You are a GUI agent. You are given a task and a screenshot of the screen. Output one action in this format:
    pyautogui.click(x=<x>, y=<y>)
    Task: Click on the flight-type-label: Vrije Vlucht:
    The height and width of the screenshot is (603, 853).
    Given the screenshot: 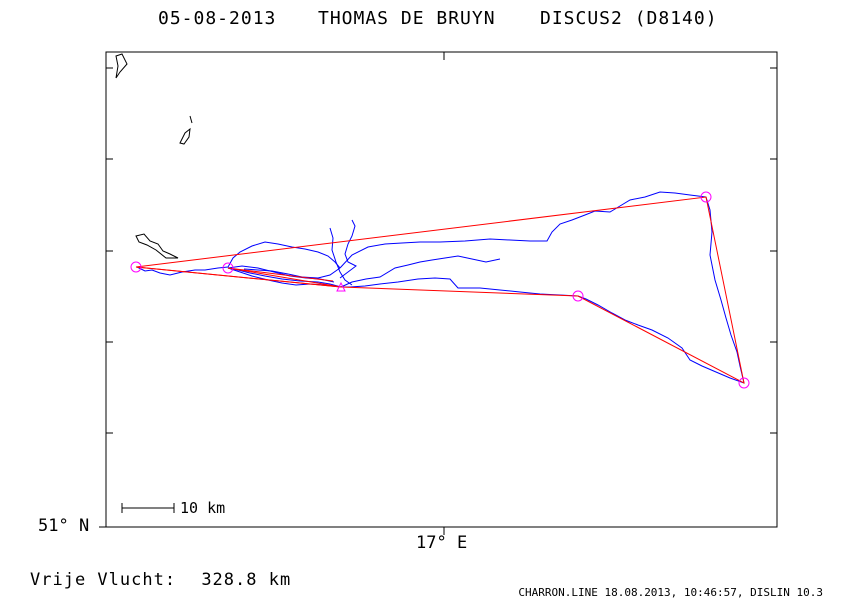 What is the action you would take?
    pyautogui.click(x=103, y=580)
    